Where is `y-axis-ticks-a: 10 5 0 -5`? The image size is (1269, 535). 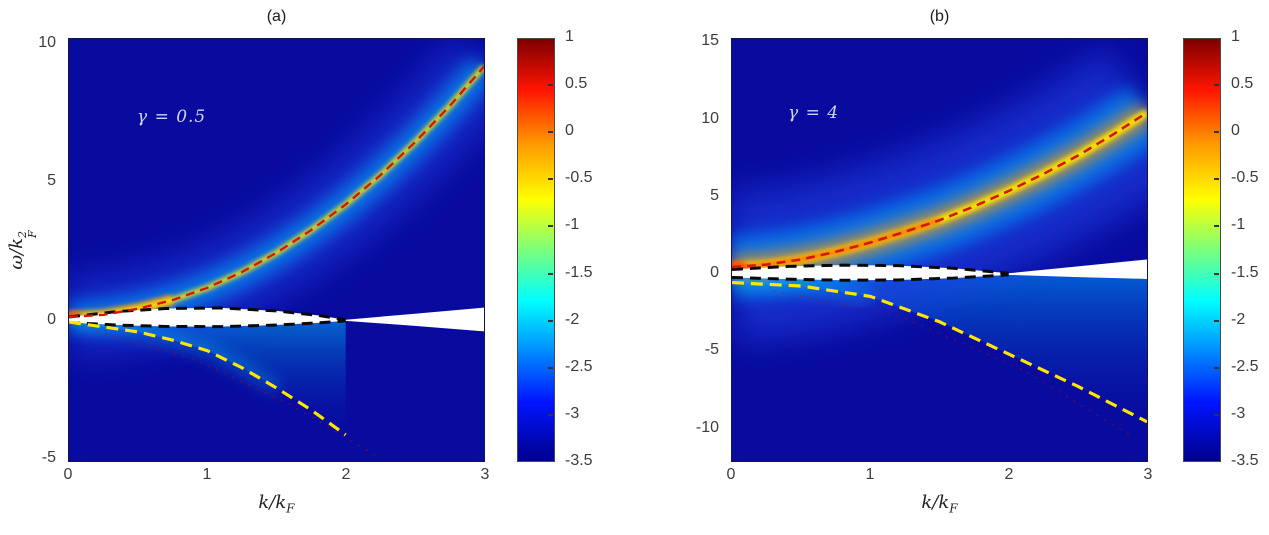 y-axis-ticks-a: 10 5 0 -5 is located at coordinates (38, 250).